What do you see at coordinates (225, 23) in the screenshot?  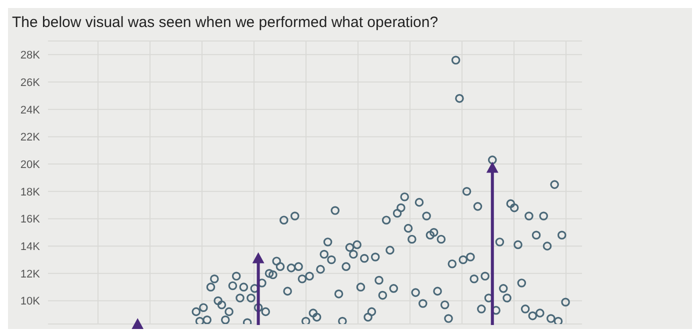 I see `chart-title: The below visual was seen when we performed what operation?` at bounding box center [225, 23].